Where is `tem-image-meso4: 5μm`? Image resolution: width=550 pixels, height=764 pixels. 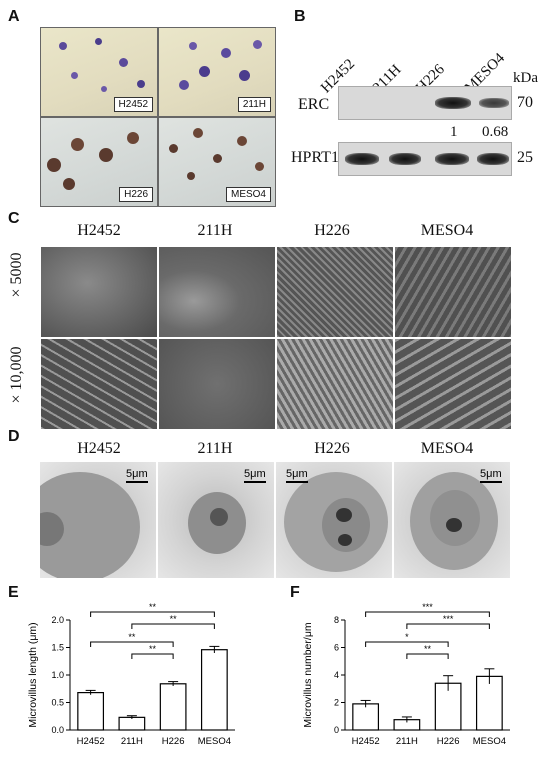
tem-image-meso4: 5μm is located at coordinates (452, 520).